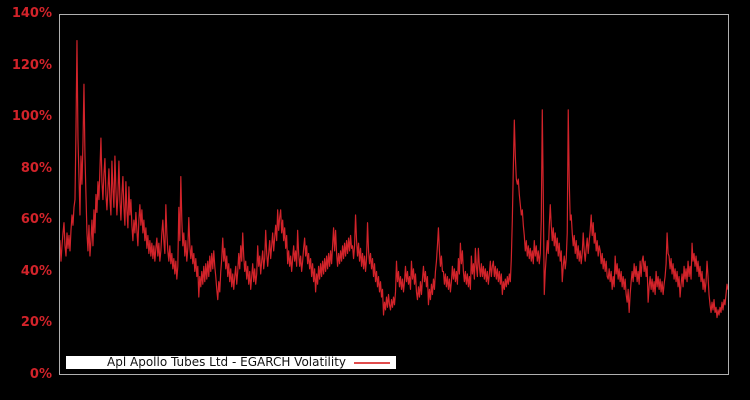  What do you see at coordinates (31, 65) in the screenshot?
I see `y-tick-label: 120%` at bounding box center [31, 65].